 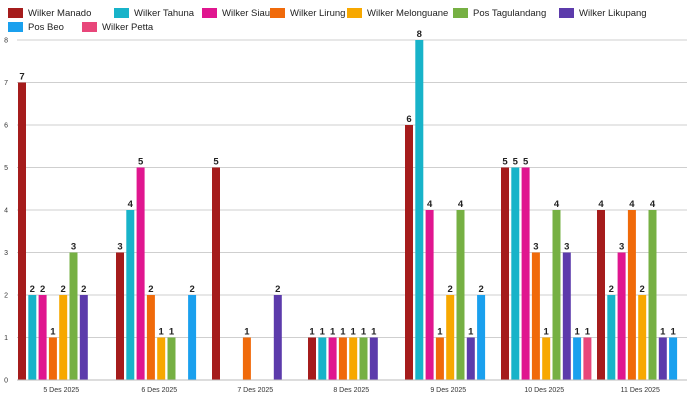 What do you see at coordinates (6, 168) in the screenshot?
I see `y-tick-label: 5` at bounding box center [6, 168].